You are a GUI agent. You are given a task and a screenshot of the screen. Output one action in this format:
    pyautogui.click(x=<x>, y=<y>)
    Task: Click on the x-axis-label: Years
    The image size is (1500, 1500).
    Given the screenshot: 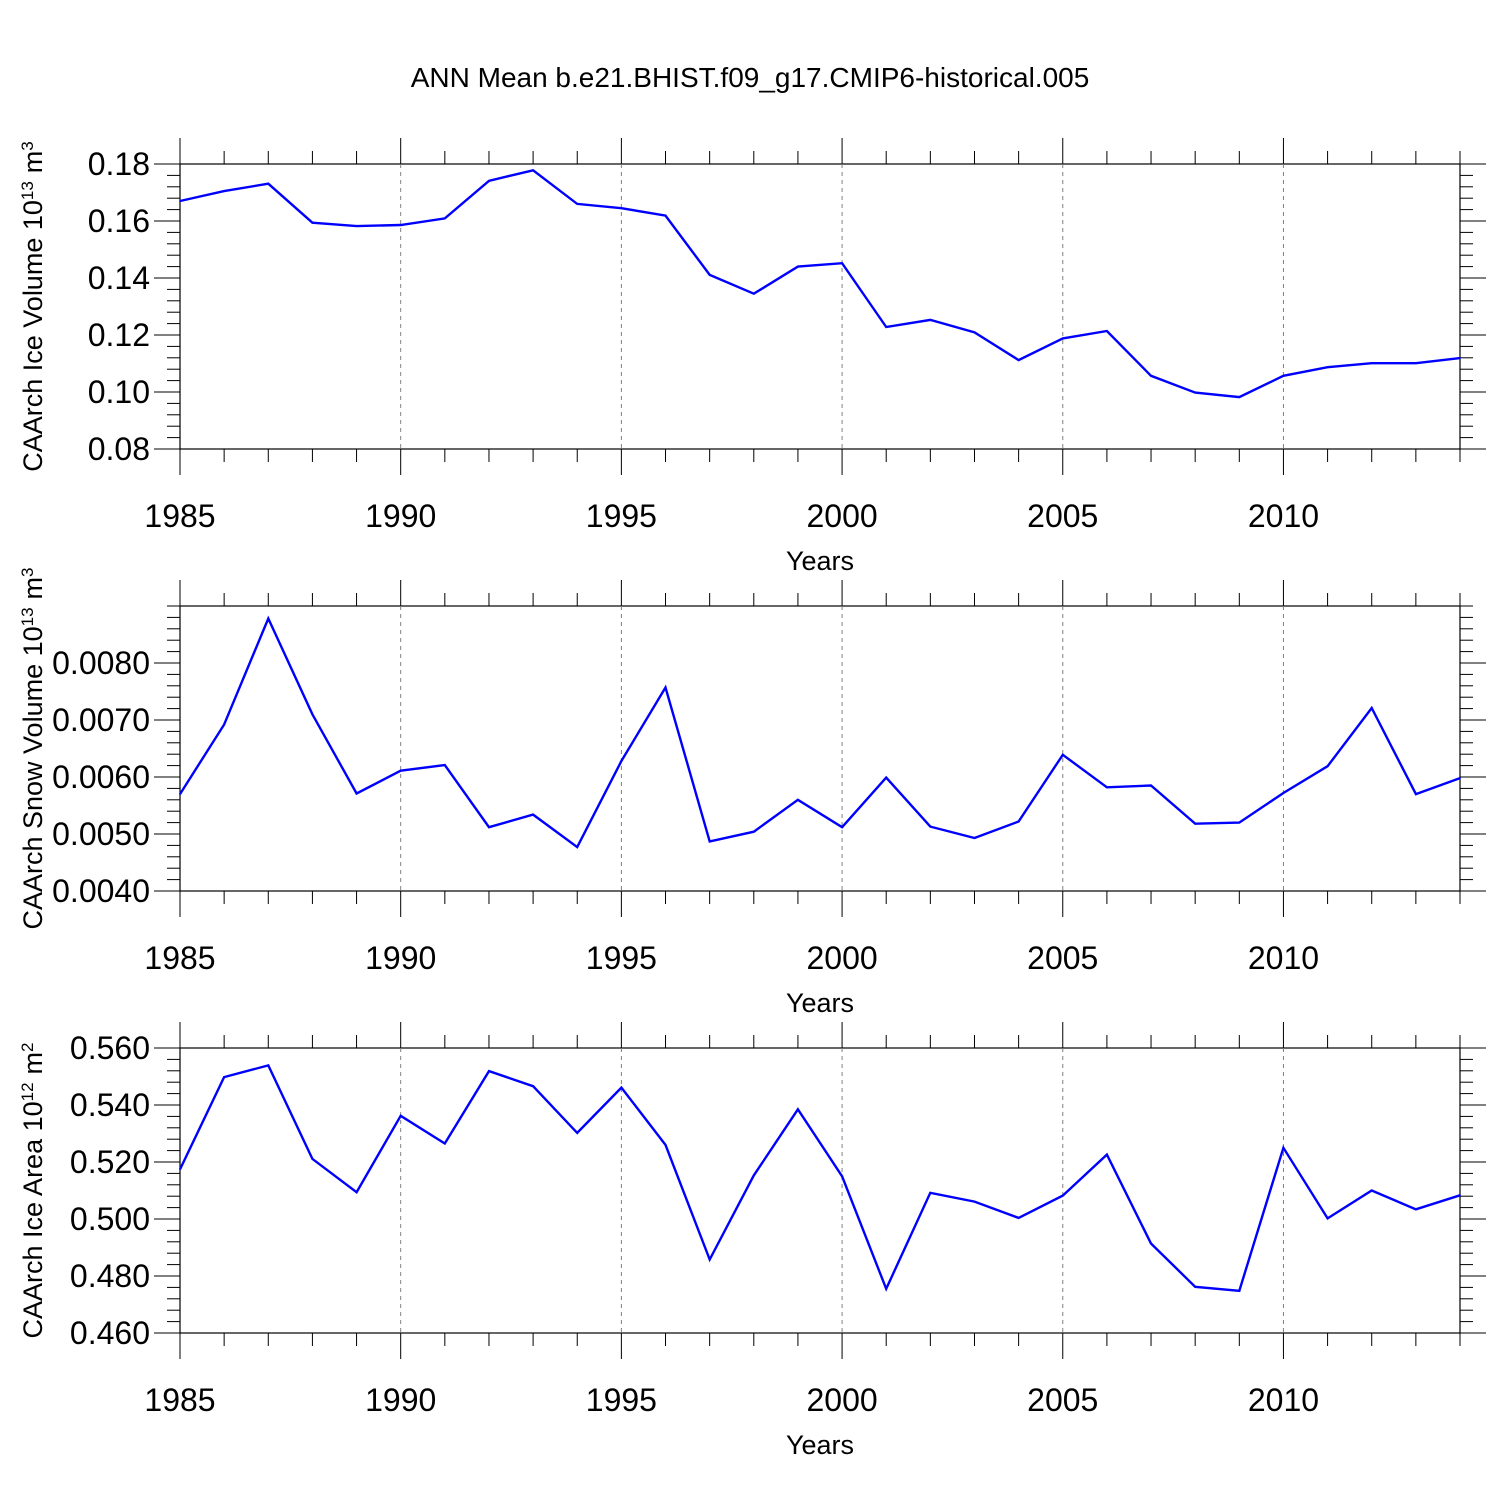 What is the action you would take?
    pyautogui.click(x=820, y=1445)
    